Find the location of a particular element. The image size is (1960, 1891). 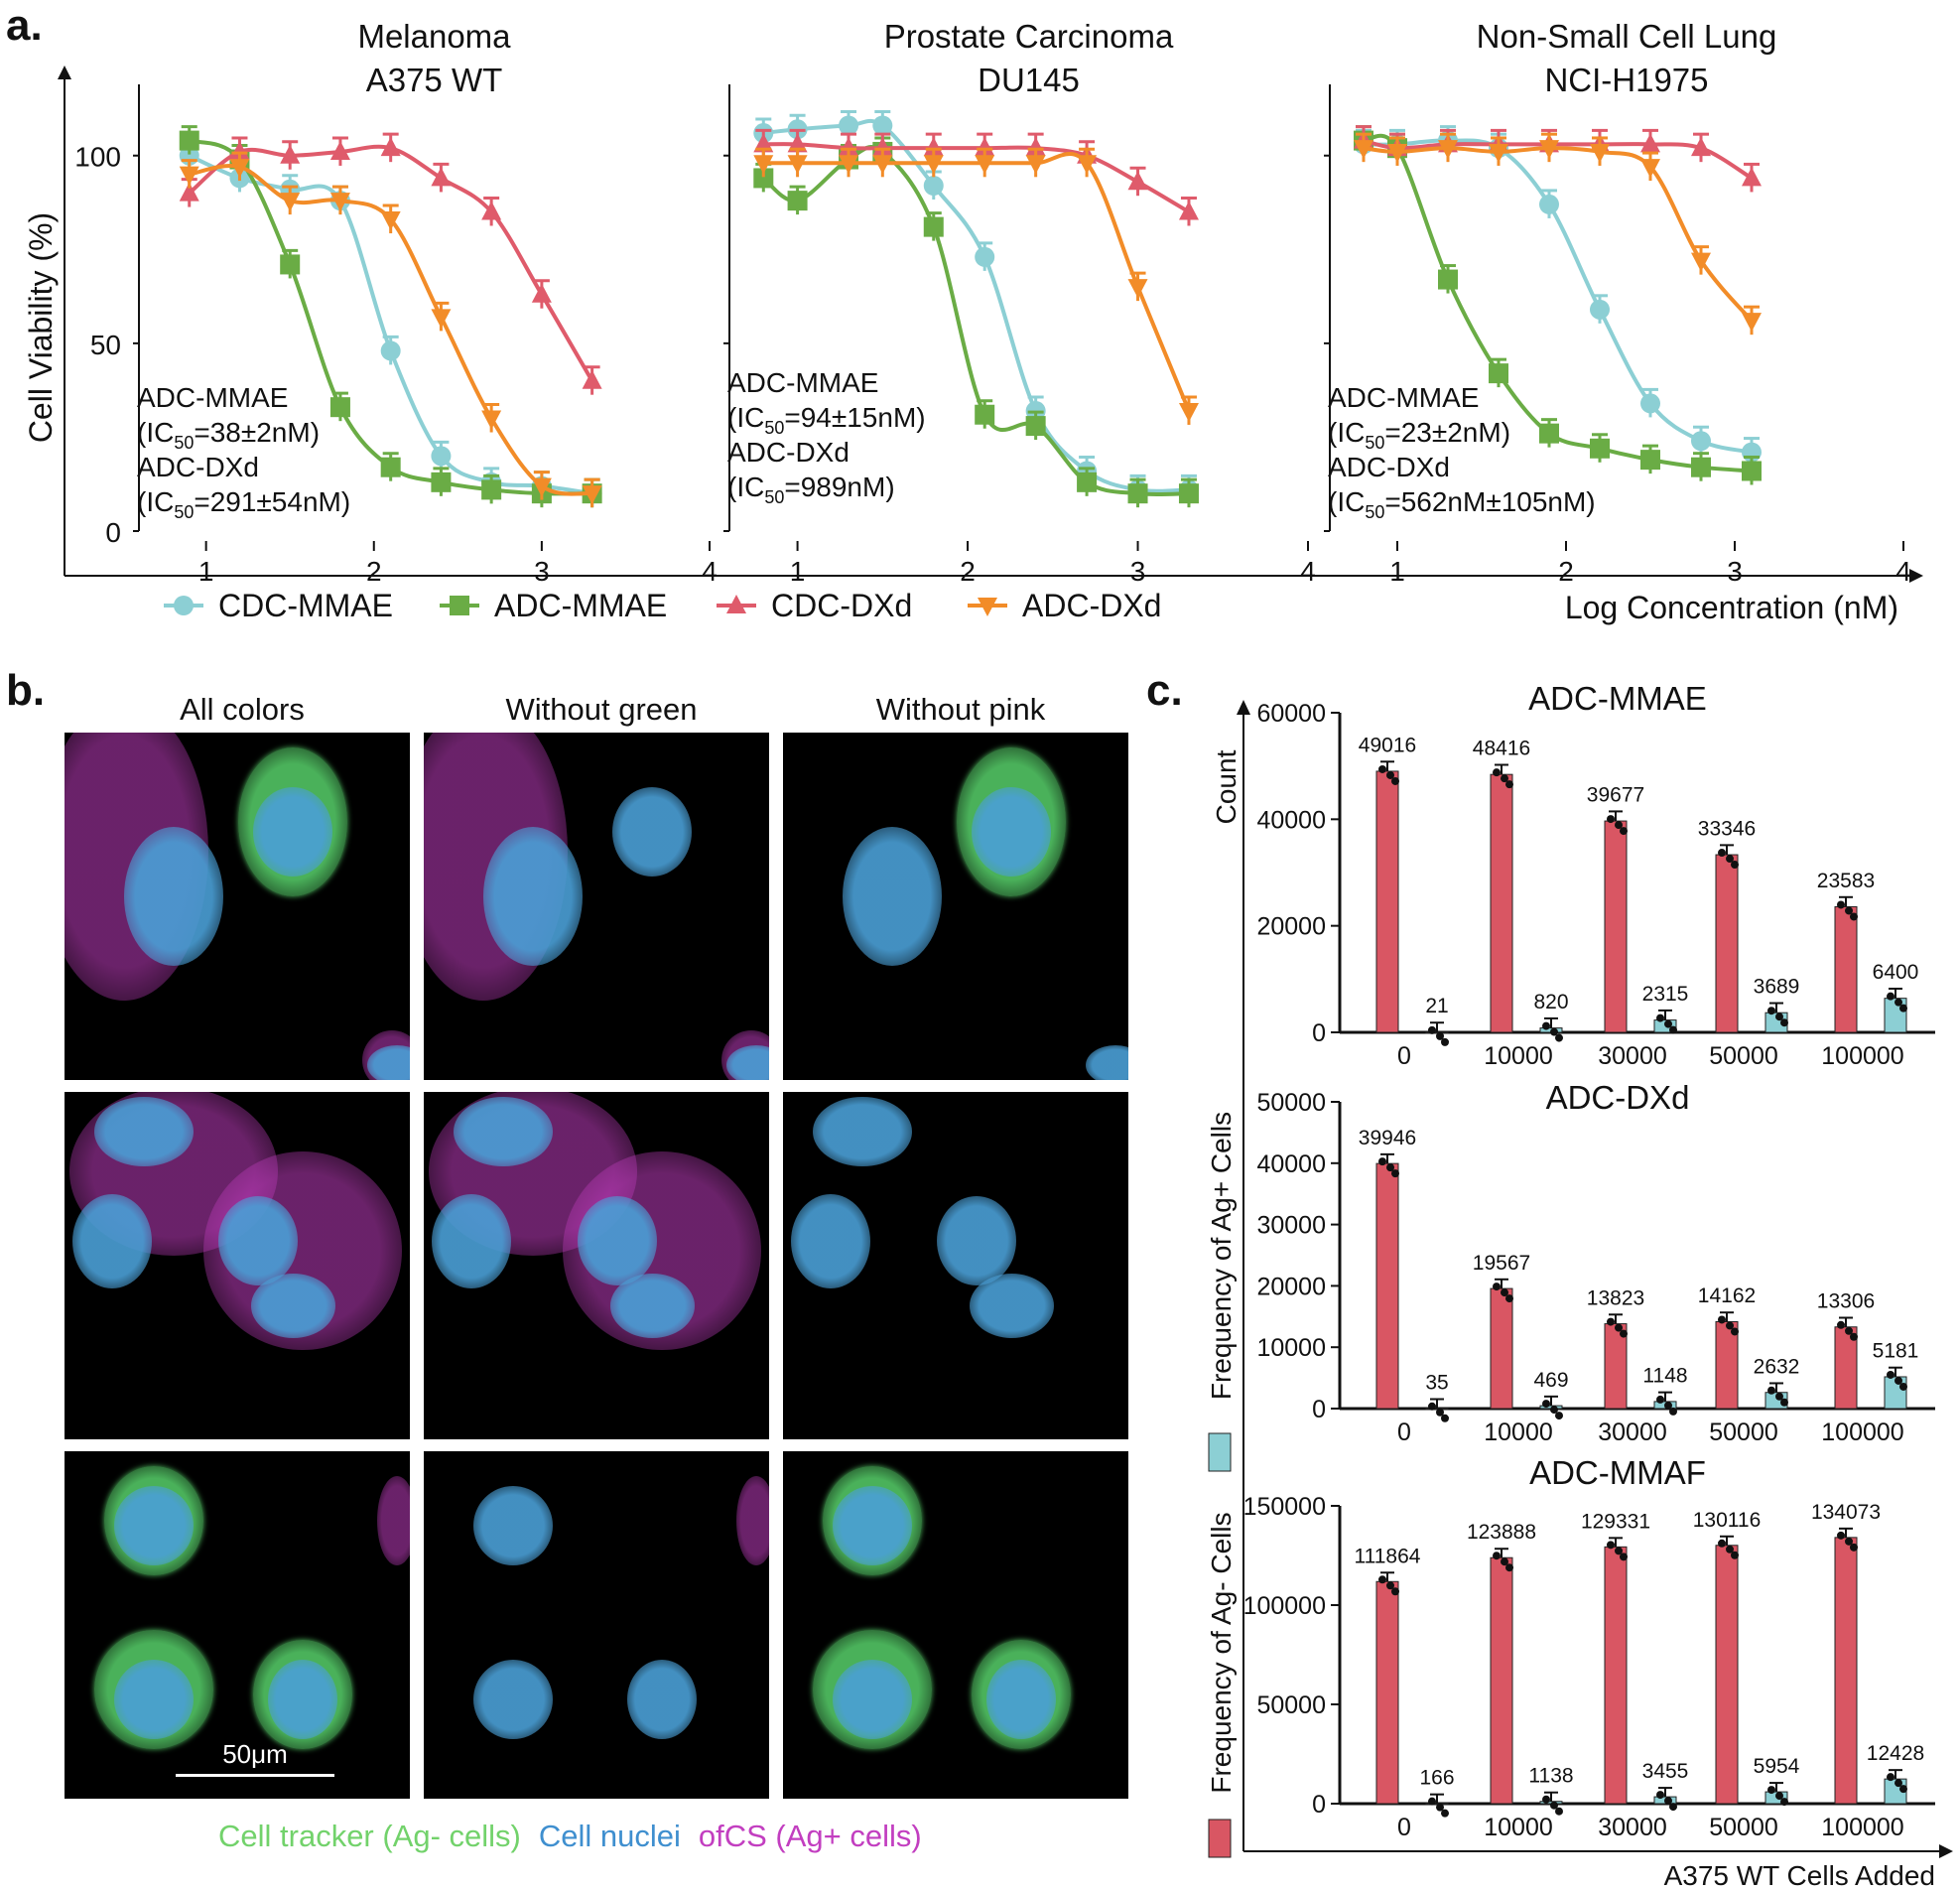

x-axis-title: Log Concentration (nM) is located at coordinates (1731, 607).